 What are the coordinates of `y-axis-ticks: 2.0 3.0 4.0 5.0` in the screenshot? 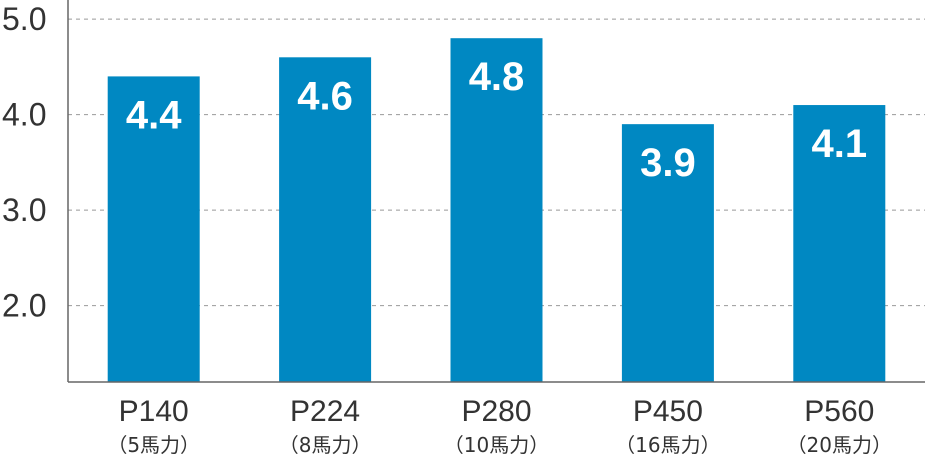 It's located at (24, 162).